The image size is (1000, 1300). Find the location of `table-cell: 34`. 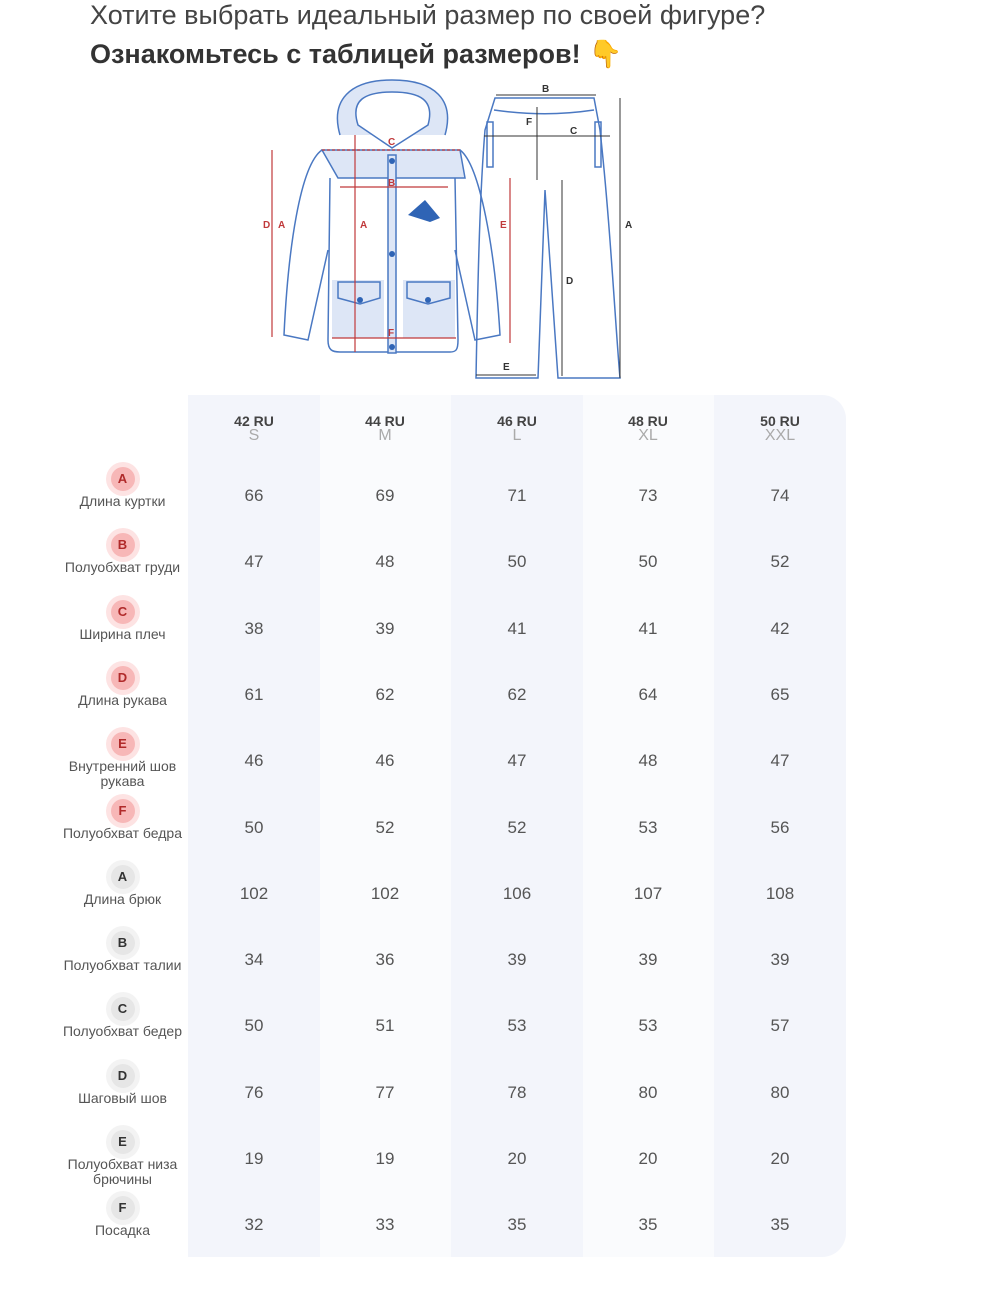

table-cell: 34 is located at coordinates (254, 960).